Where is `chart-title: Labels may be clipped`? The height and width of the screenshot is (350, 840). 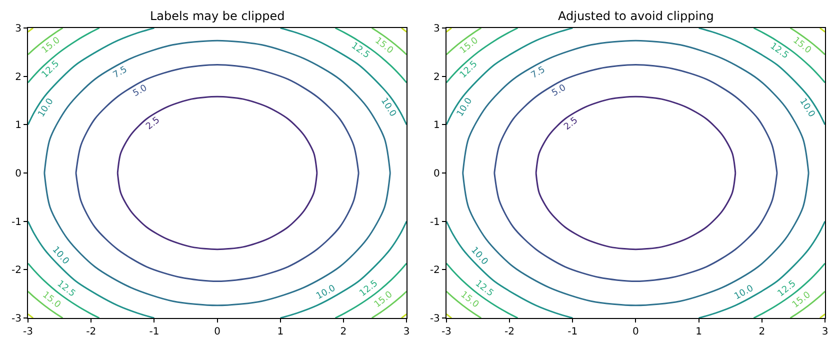 chart-title: Labels may be clipped is located at coordinates (217, 16).